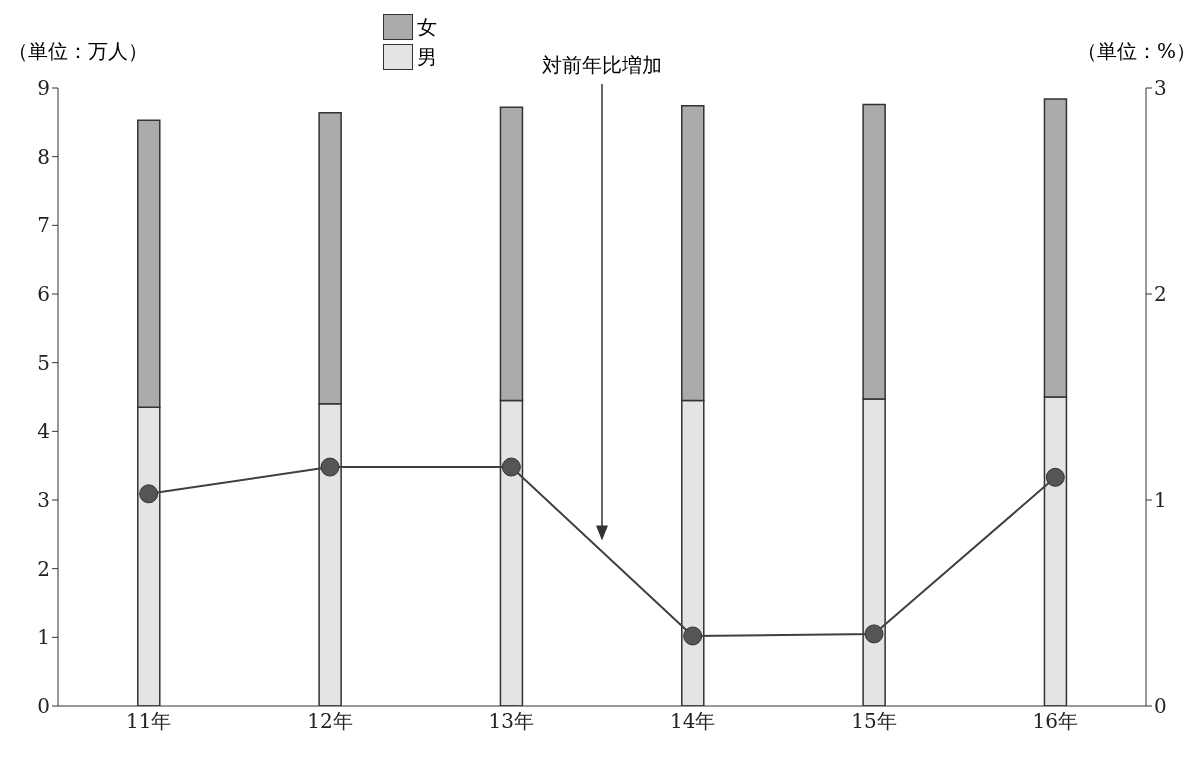 The height and width of the screenshot is (764, 1204). Describe the element at coordinates (1160, 294) in the screenshot. I see `y2-tick-label: 2` at that location.